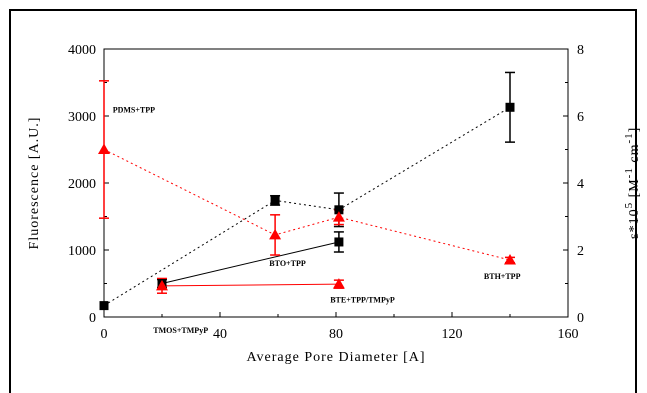 Image resolution: width=647 pixels, height=393 pixels. I want to click on y-right-title-exp3: -1, so click(629, 137).